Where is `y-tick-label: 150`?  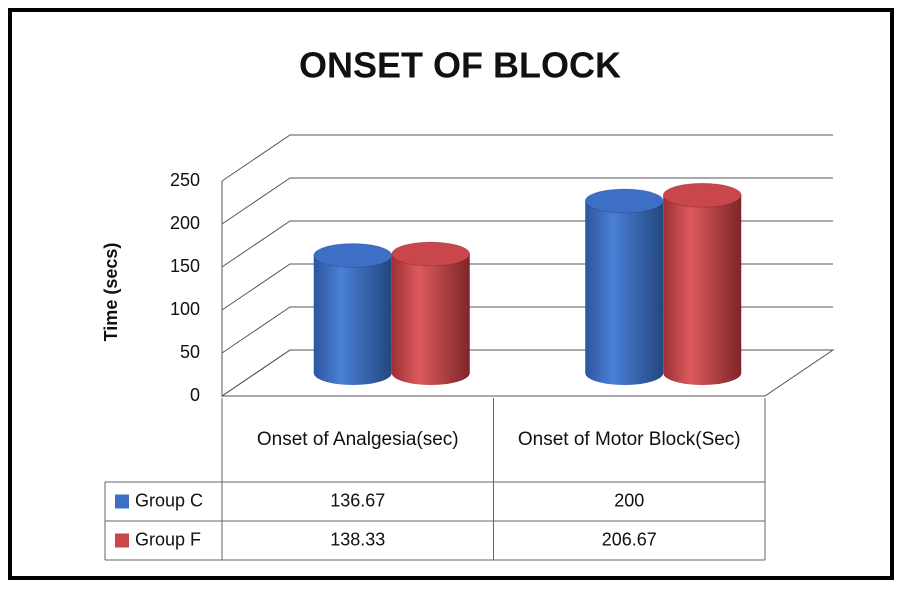
y-tick-label: 150 is located at coordinates (185, 266).